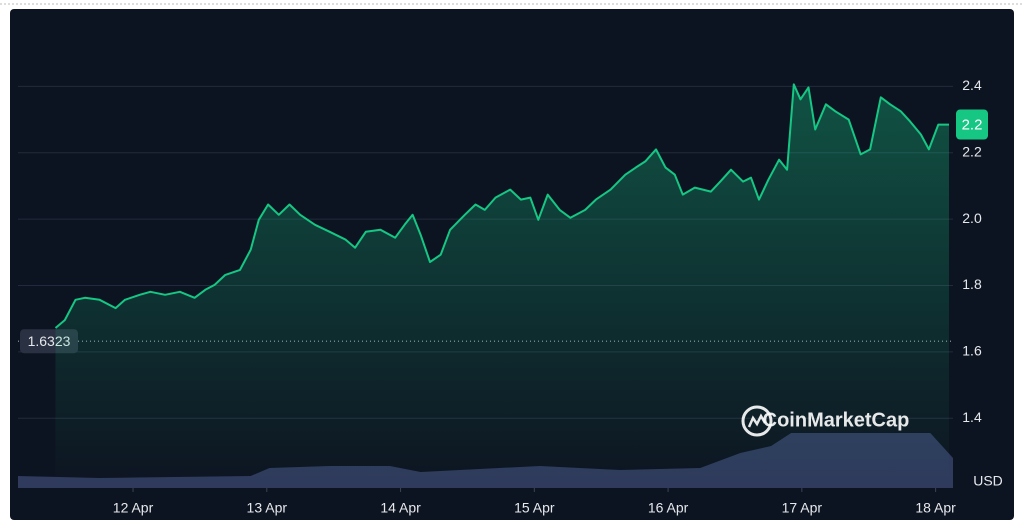  Describe the element at coordinates (935, 508) in the screenshot. I see `x-tick-label: 18 Apr` at that location.